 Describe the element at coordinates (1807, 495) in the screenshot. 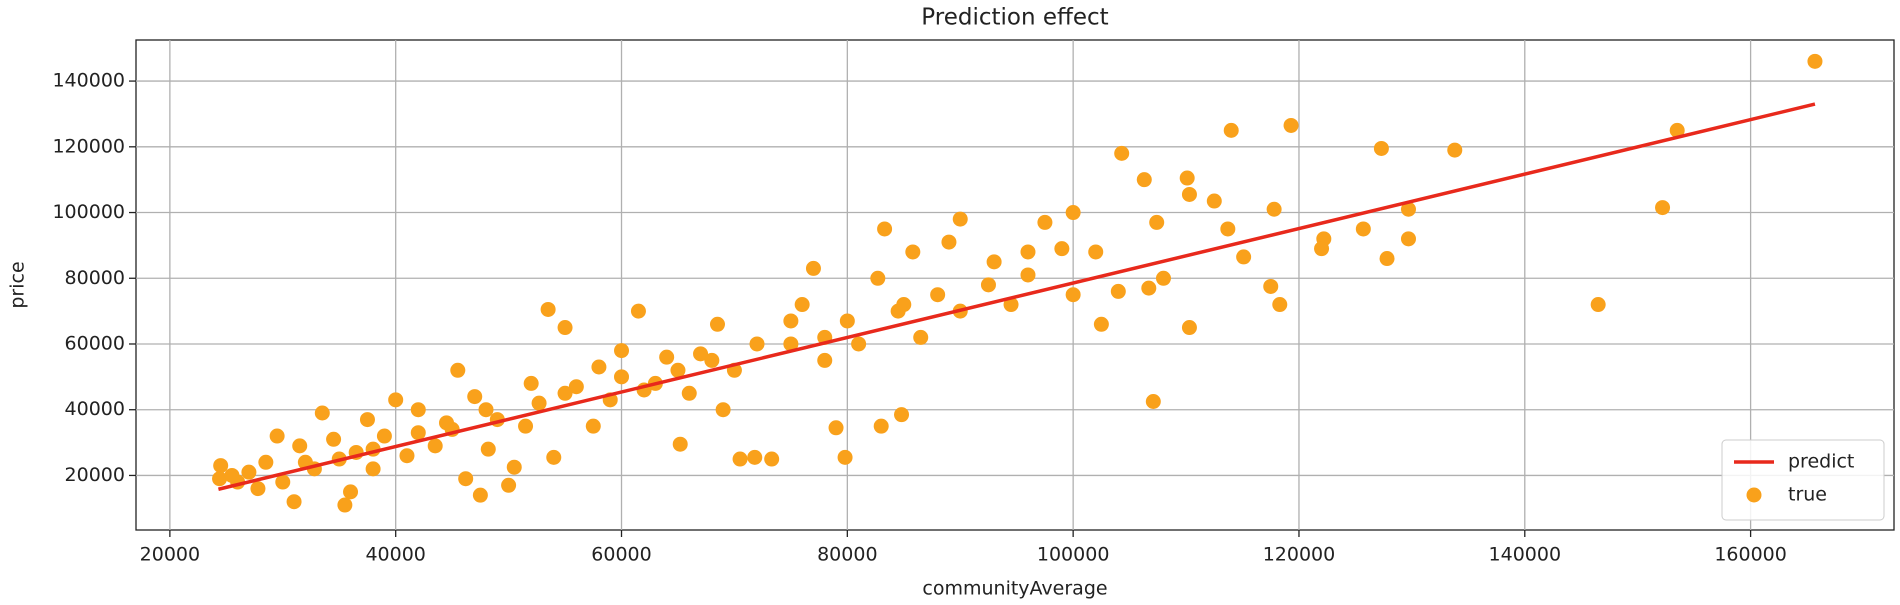

I see `legend-label: true` at that location.